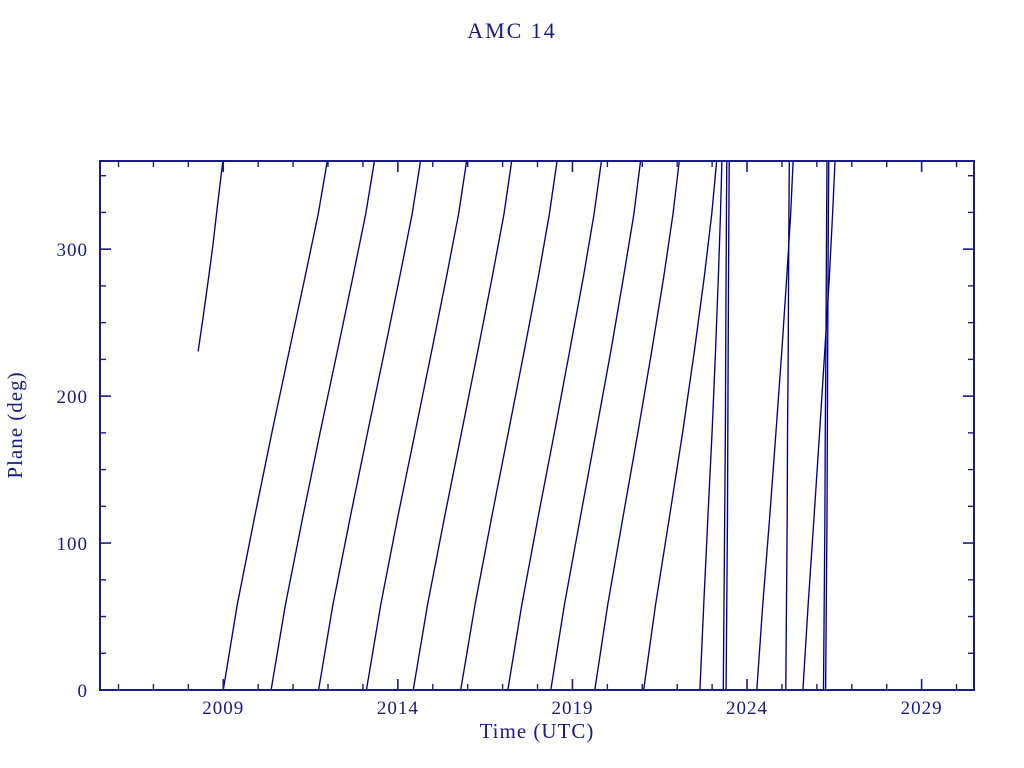 The height and width of the screenshot is (768, 1024). I want to click on y-tick-label: 200, so click(73, 397).